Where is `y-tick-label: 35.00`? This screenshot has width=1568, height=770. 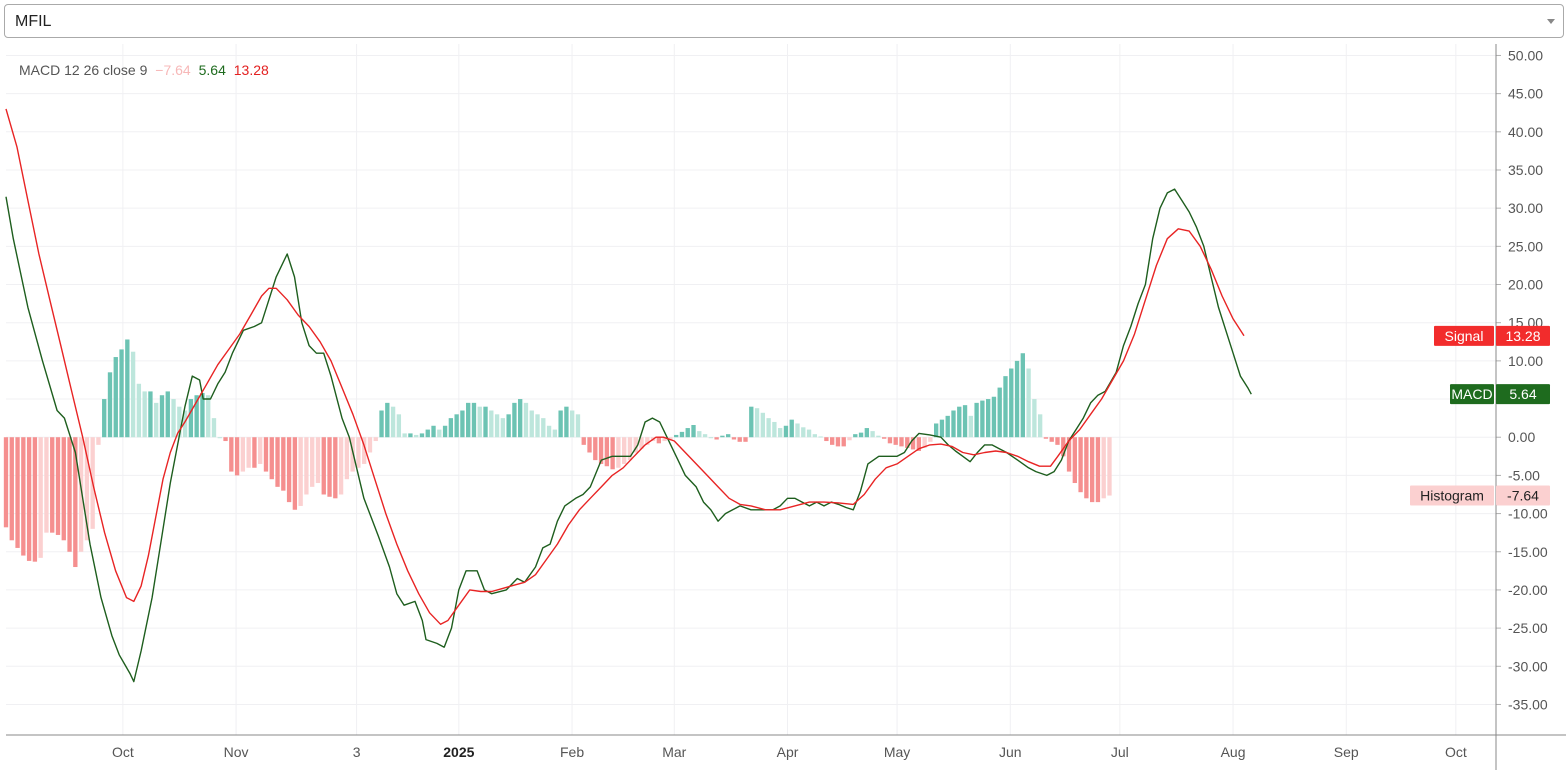 y-tick-label: 35.00 is located at coordinates (1525, 170).